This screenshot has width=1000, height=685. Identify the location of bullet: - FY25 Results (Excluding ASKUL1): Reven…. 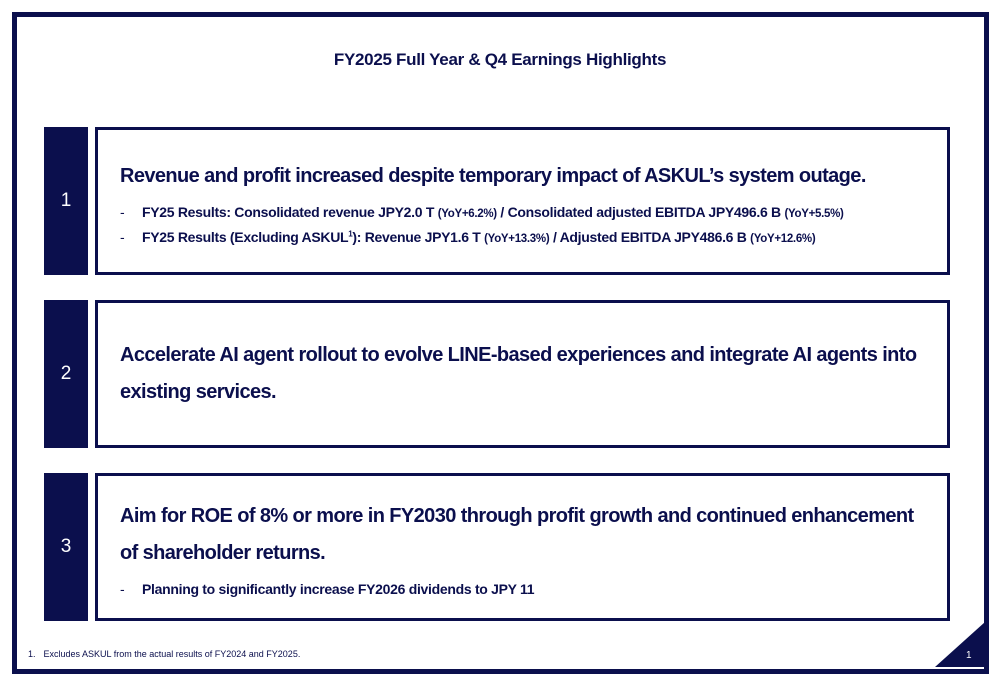
(533, 237).